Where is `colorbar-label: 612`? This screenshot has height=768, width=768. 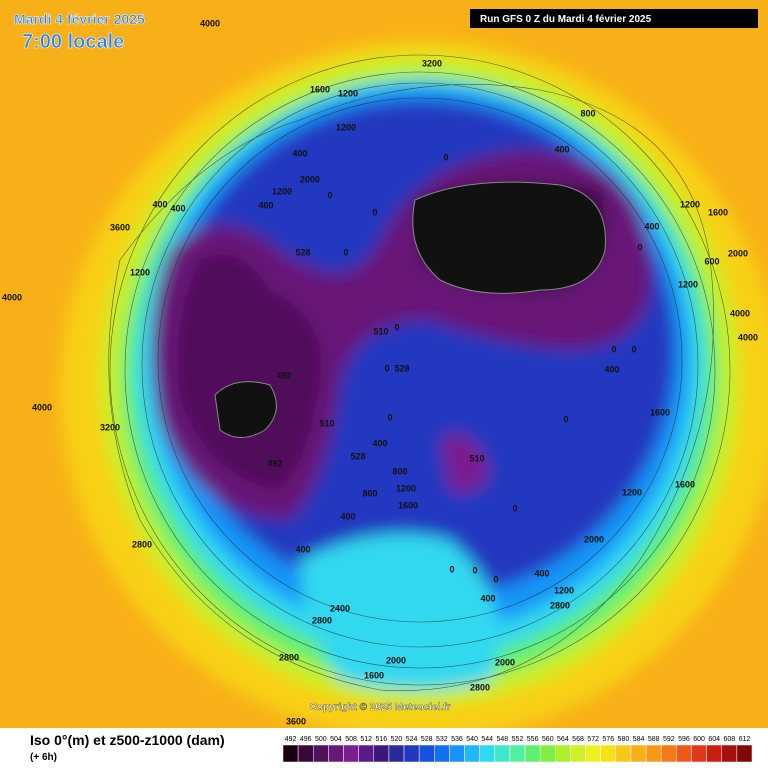 colorbar-label: 612 is located at coordinates (745, 739).